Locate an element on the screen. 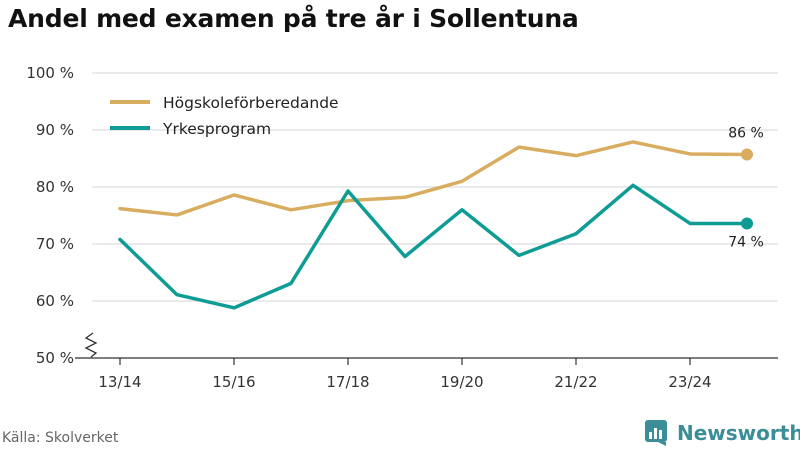  end-value-label: 74 % is located at coordinates (746, 242).